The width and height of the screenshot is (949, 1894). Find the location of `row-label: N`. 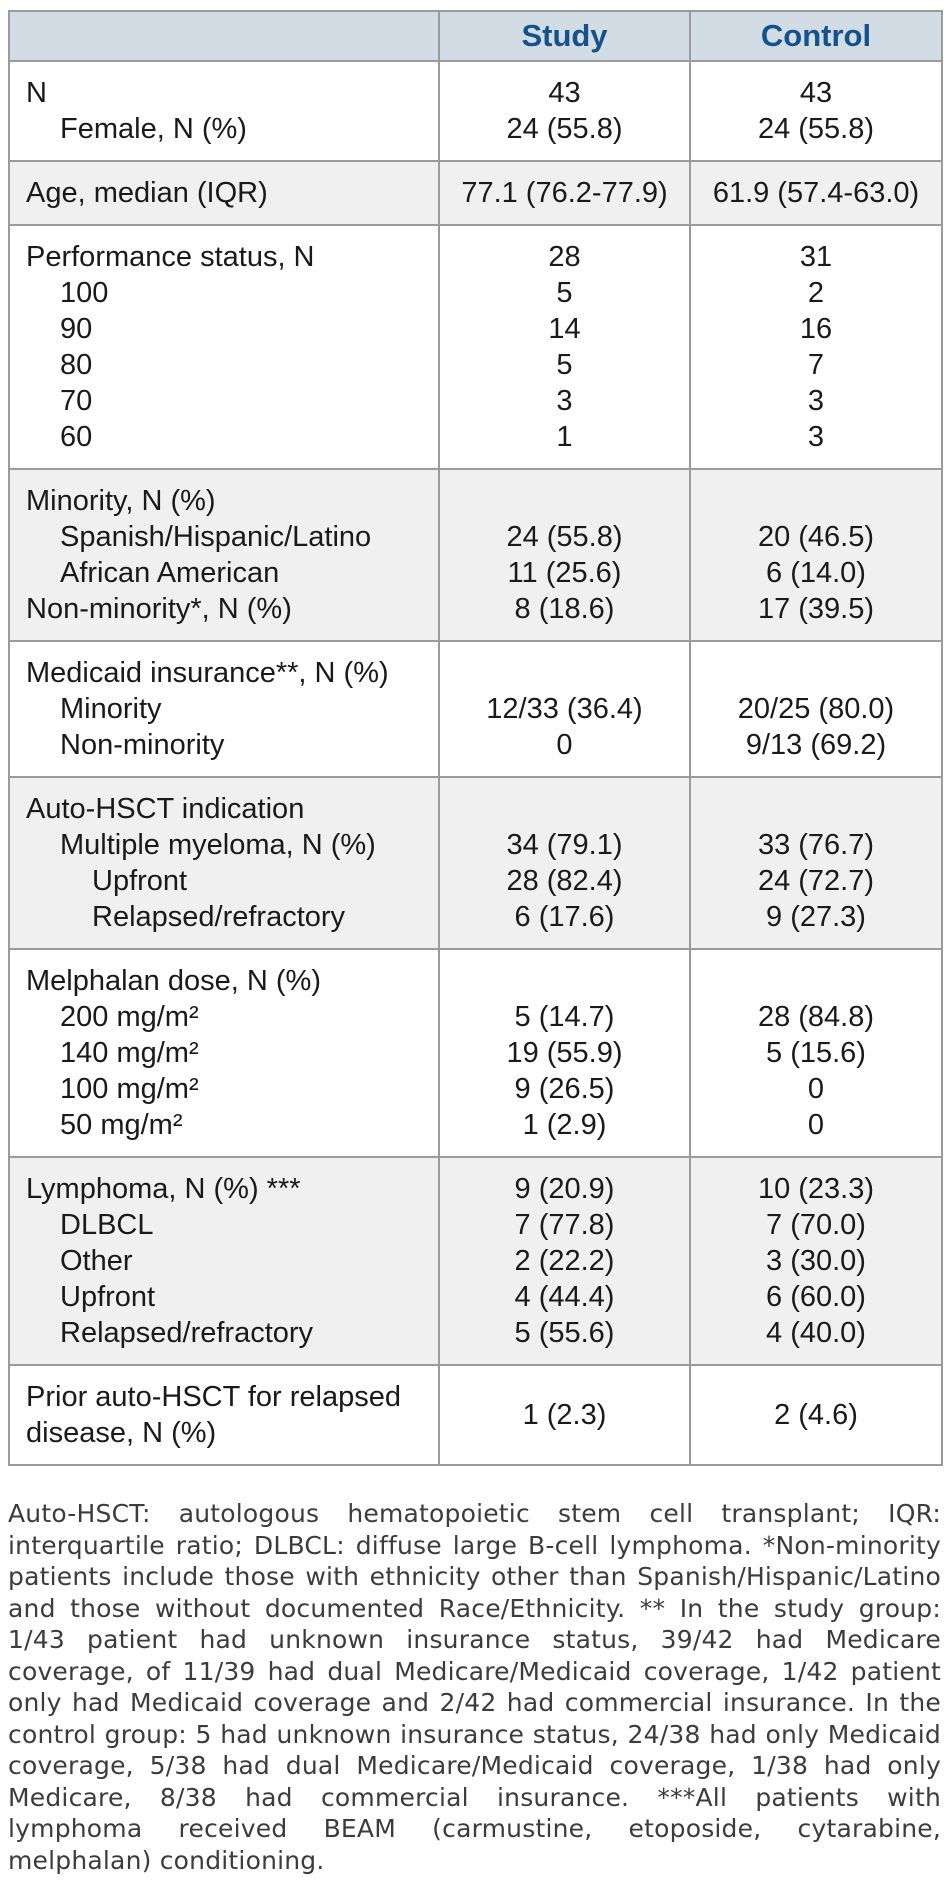

row-label: N is located at coordinates (36, 93).